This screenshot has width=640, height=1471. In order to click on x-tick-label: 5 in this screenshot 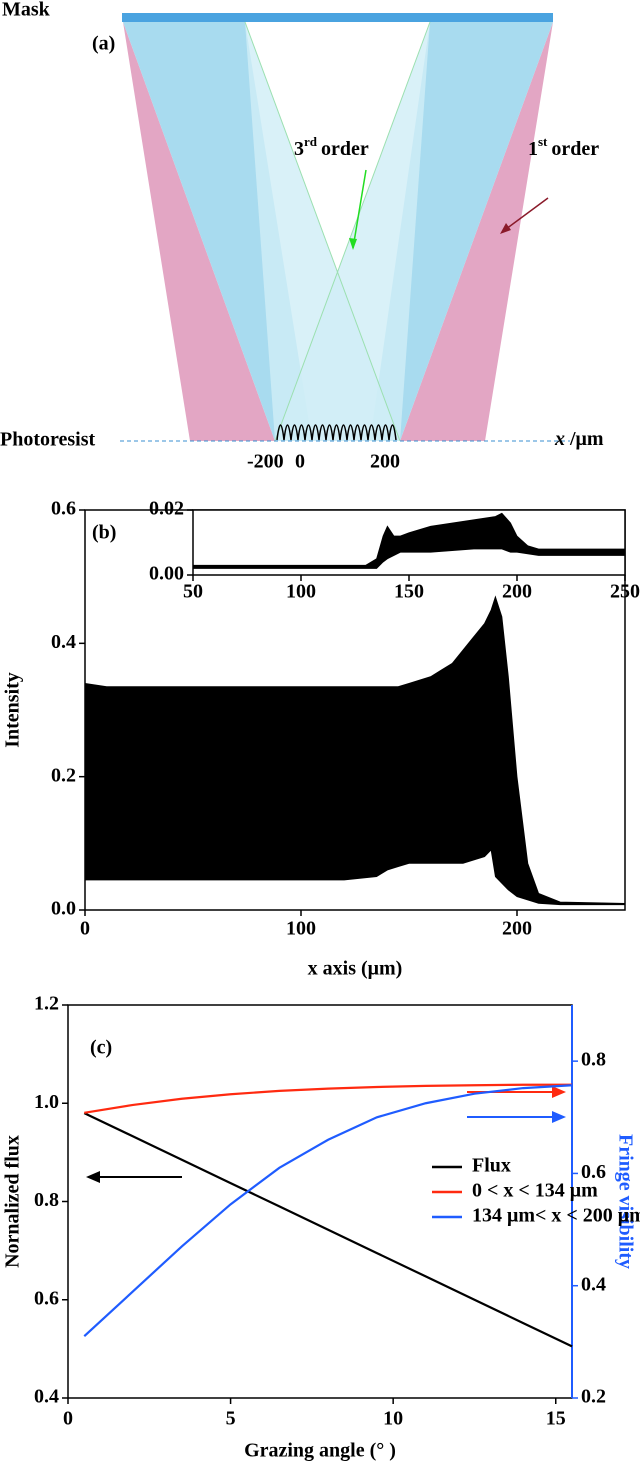, I will do `click(231, 1419)`.